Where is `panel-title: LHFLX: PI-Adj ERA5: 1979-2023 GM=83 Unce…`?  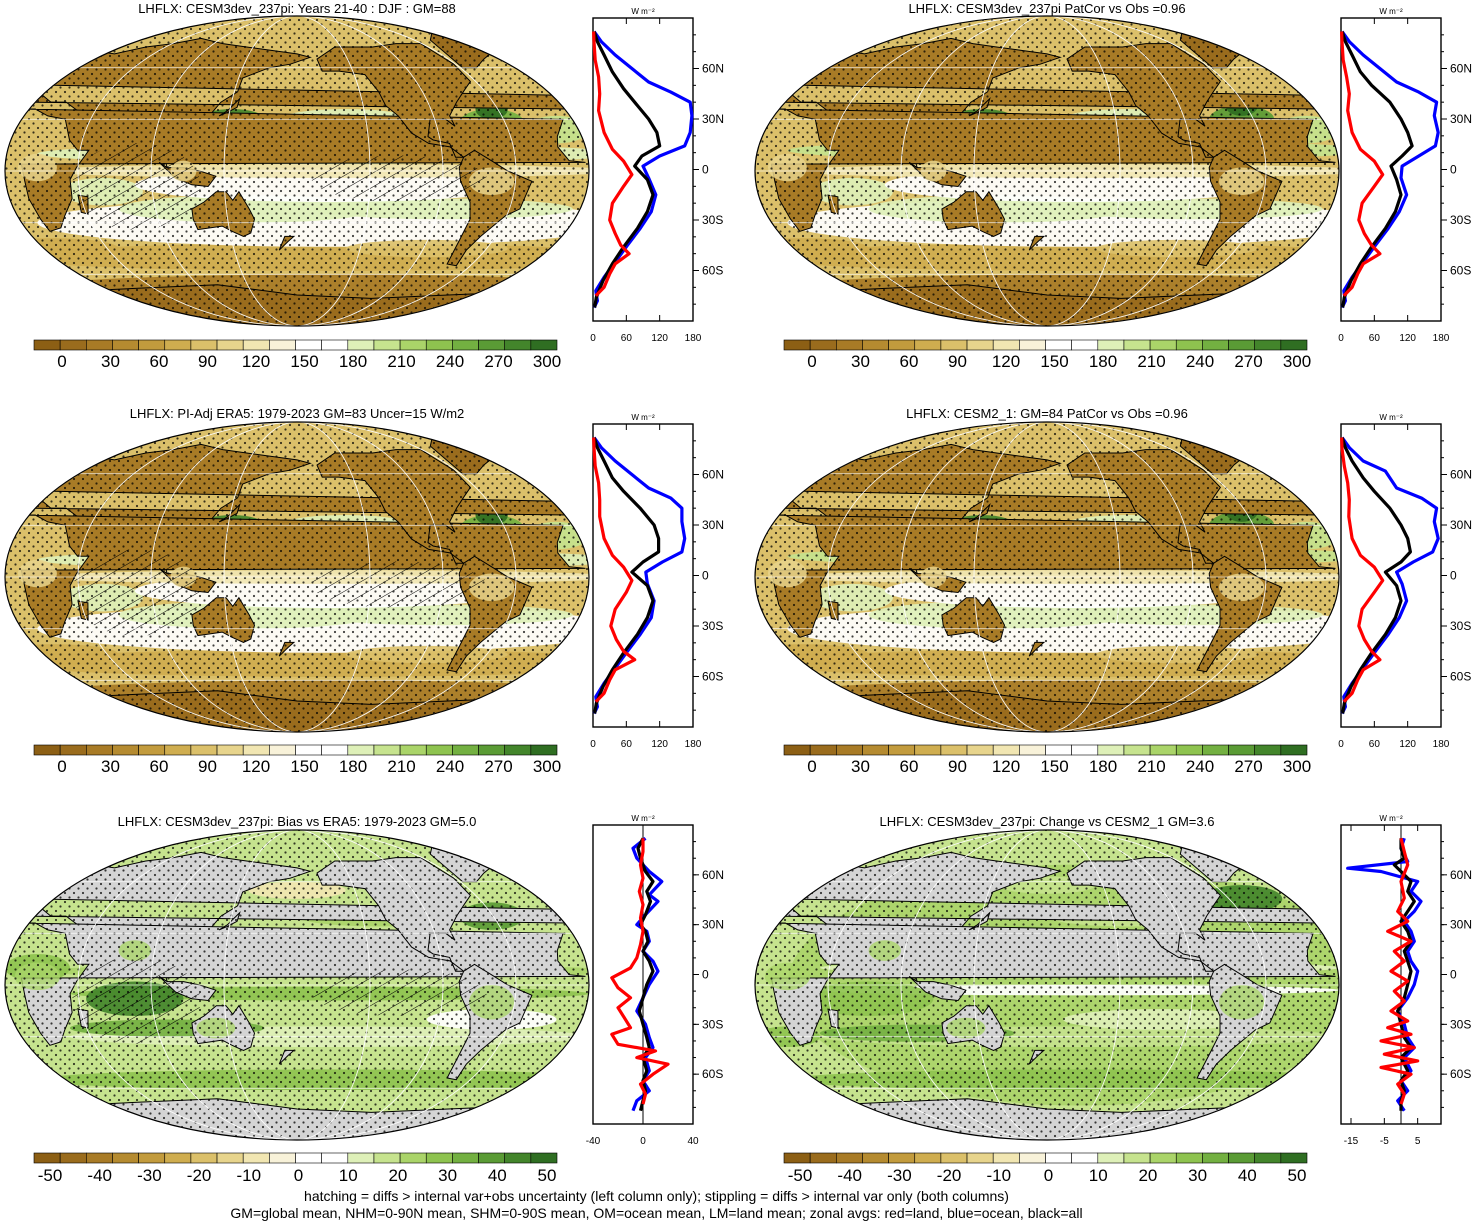
panel-title: LHFLX: PI-Adj ERA5: 1979-2023 GM=83 Unce… is located at coordinates (297, 413).